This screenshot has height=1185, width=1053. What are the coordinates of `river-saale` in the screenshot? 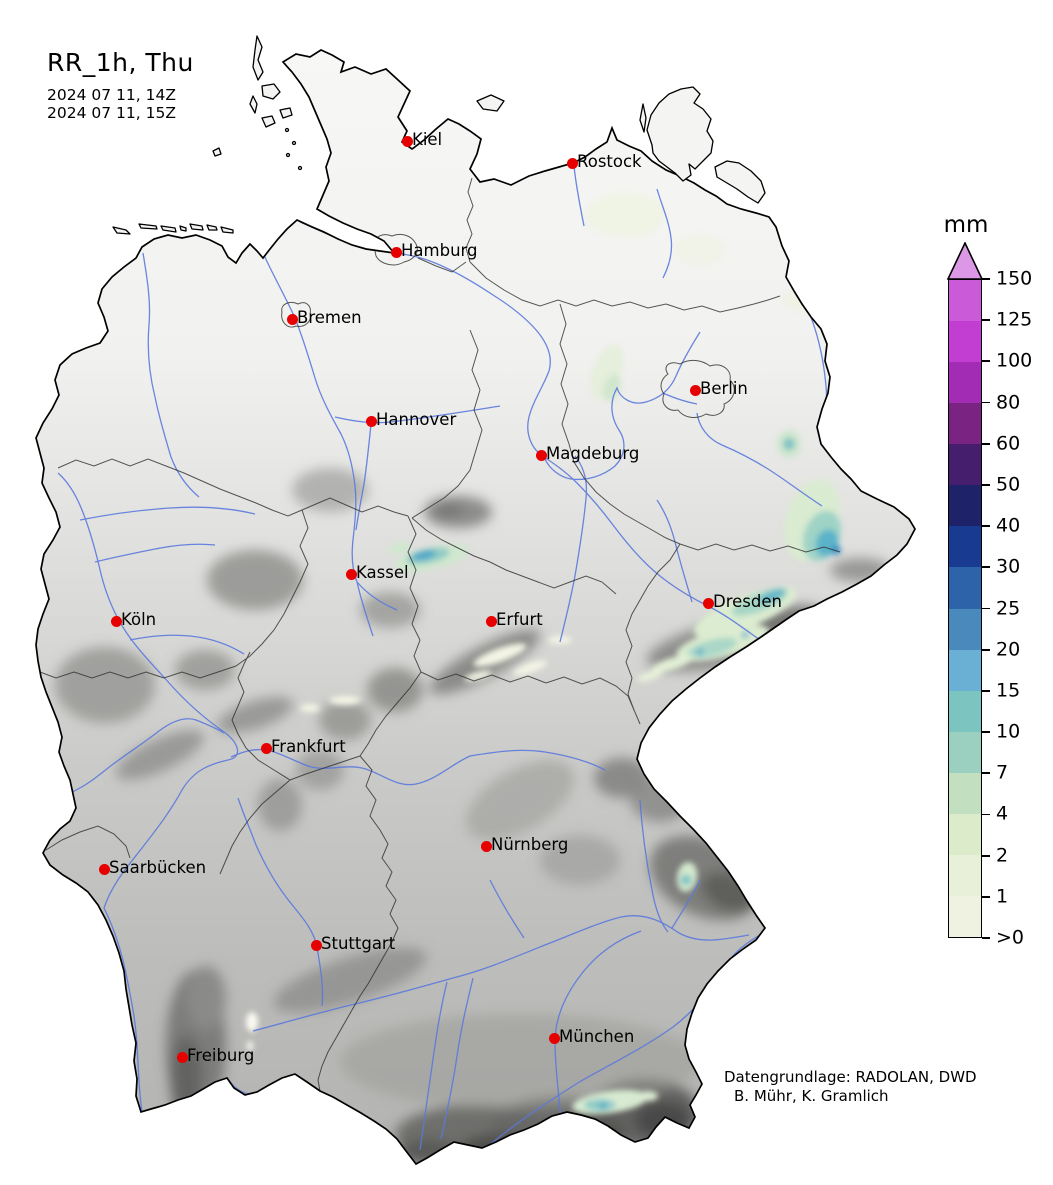 It's located at (573, 549).